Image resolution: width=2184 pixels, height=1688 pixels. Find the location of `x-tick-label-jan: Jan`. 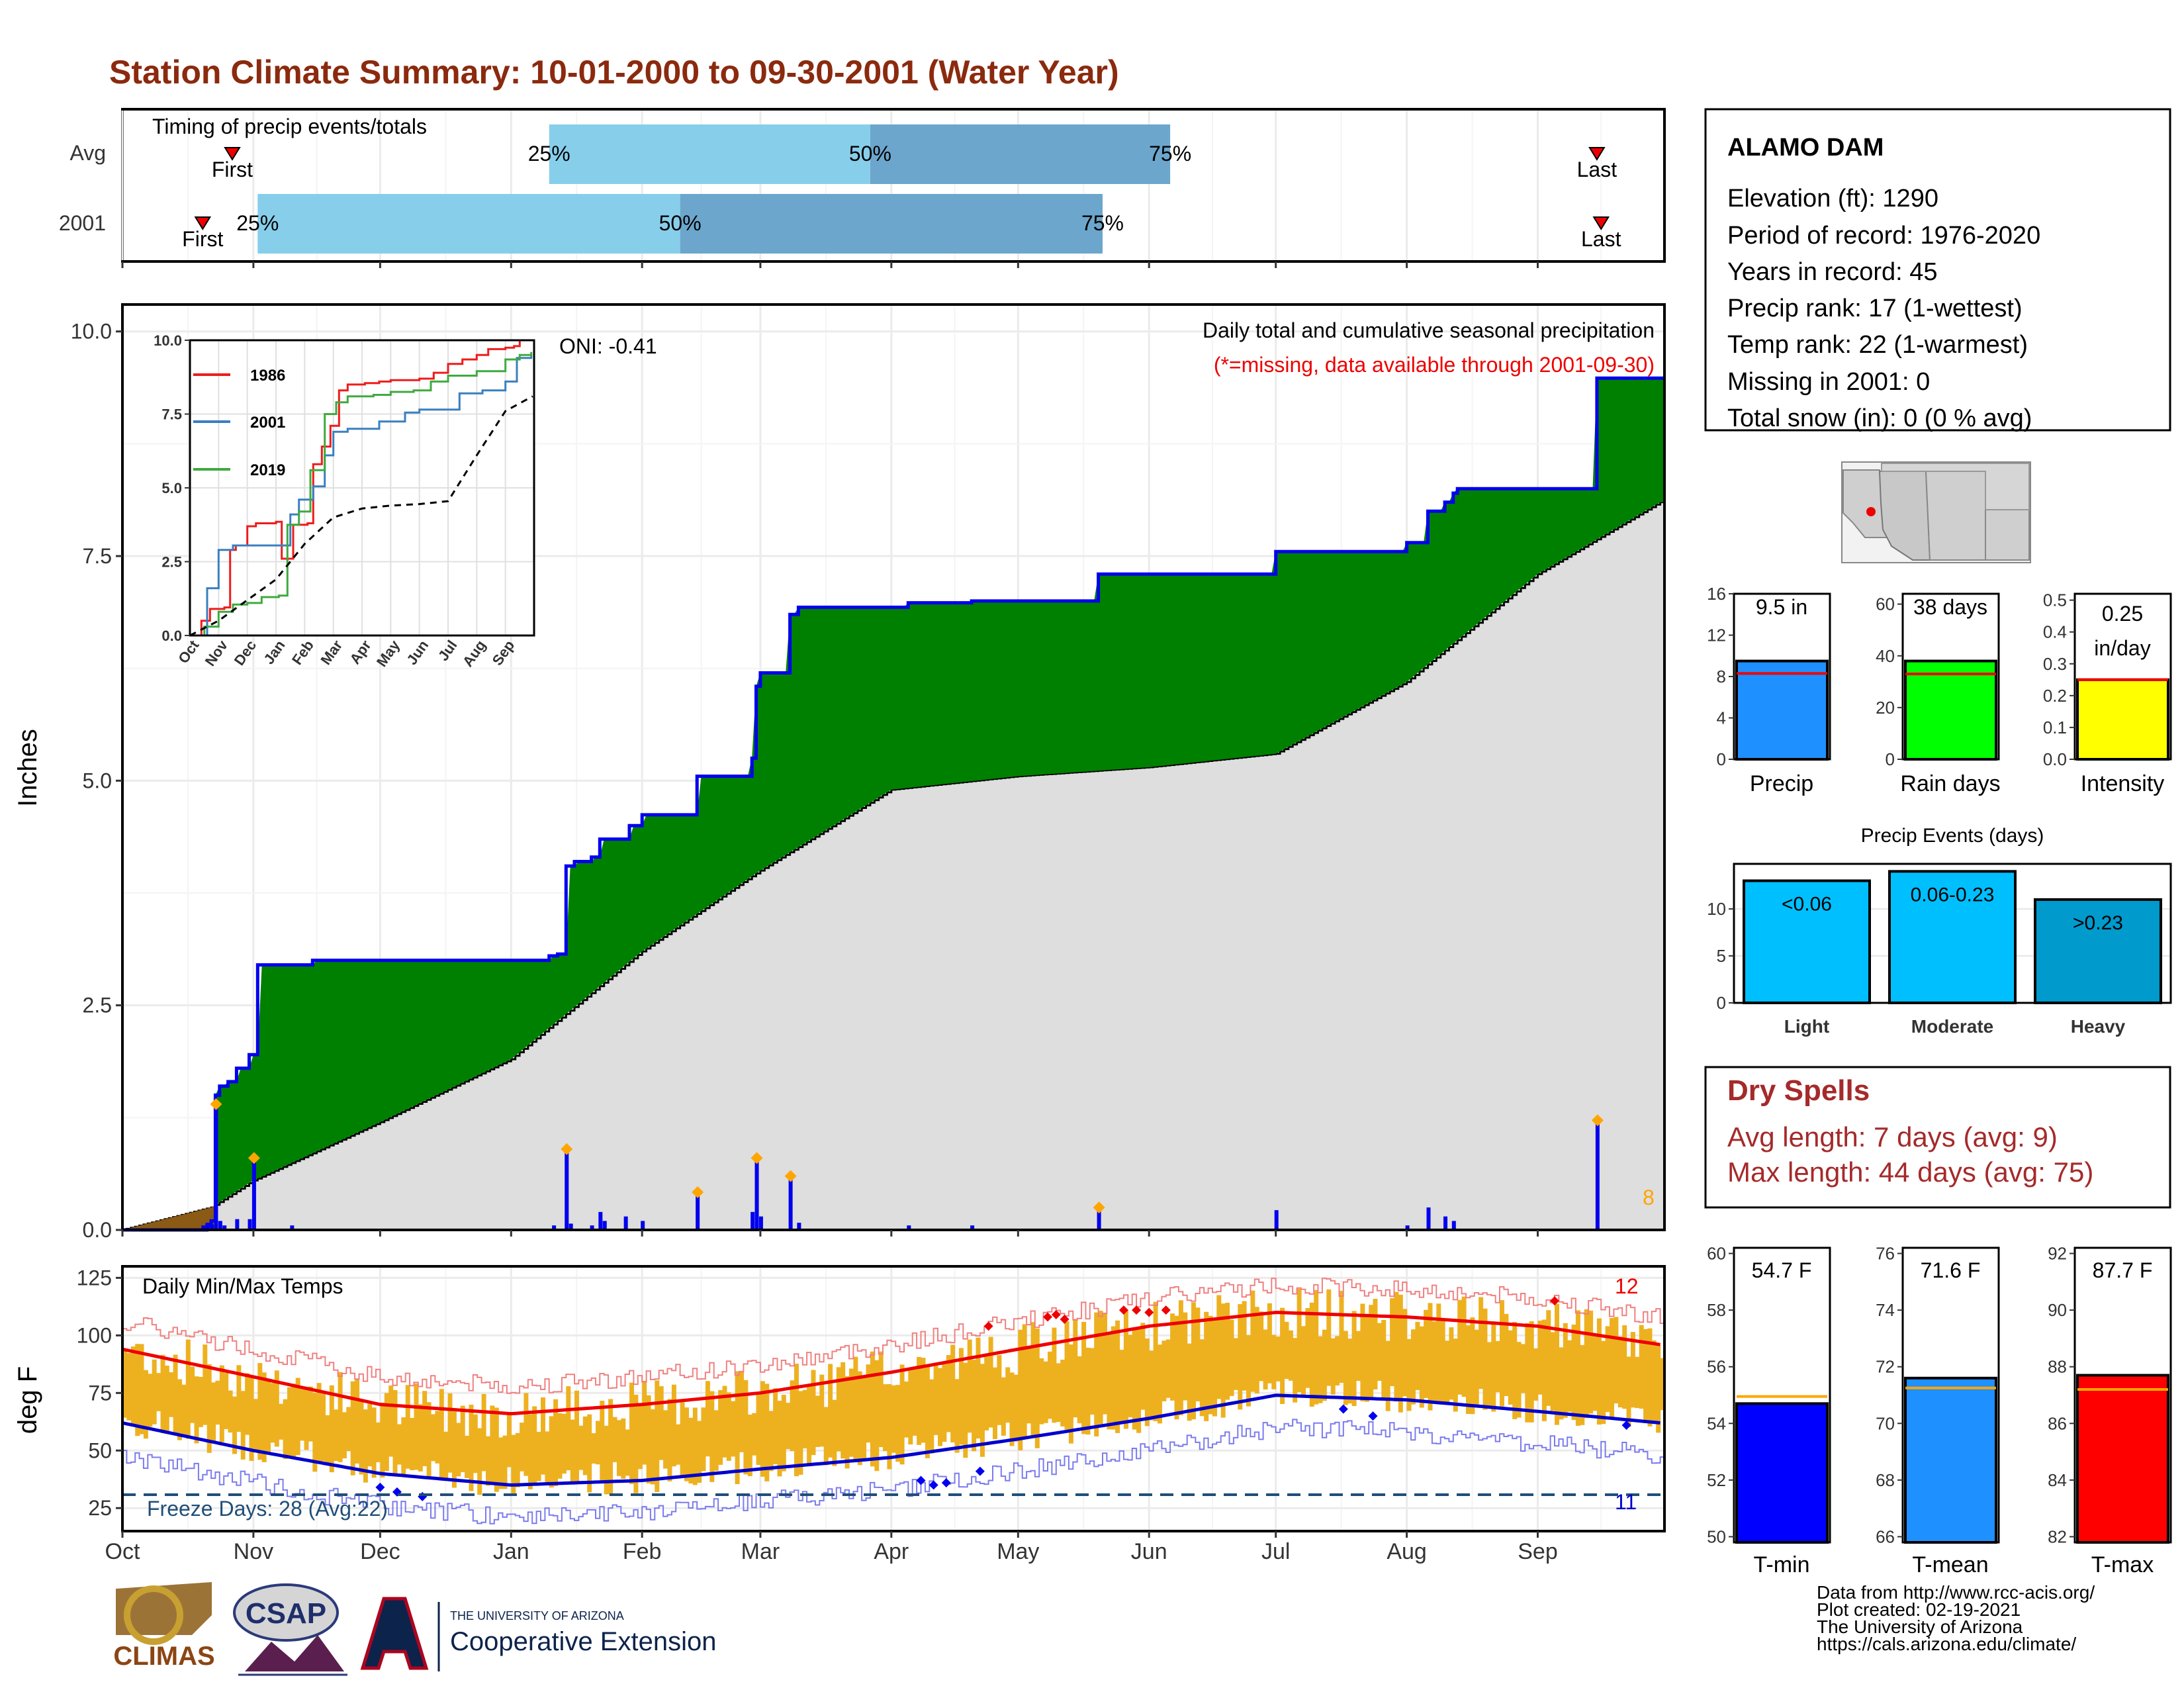

x-tick-label-jan: Jan is located at coordinates (511, 1551).